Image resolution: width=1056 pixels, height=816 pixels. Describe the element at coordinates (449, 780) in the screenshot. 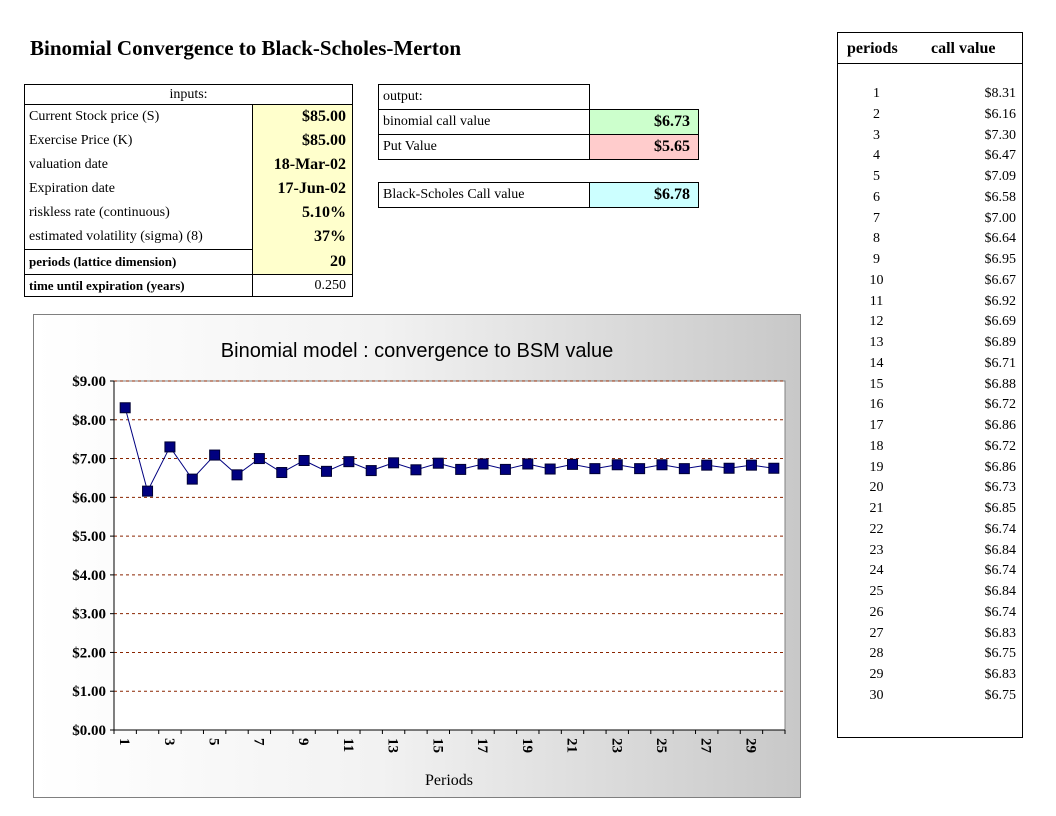

I see `x-axis-label: Periods` at that location.